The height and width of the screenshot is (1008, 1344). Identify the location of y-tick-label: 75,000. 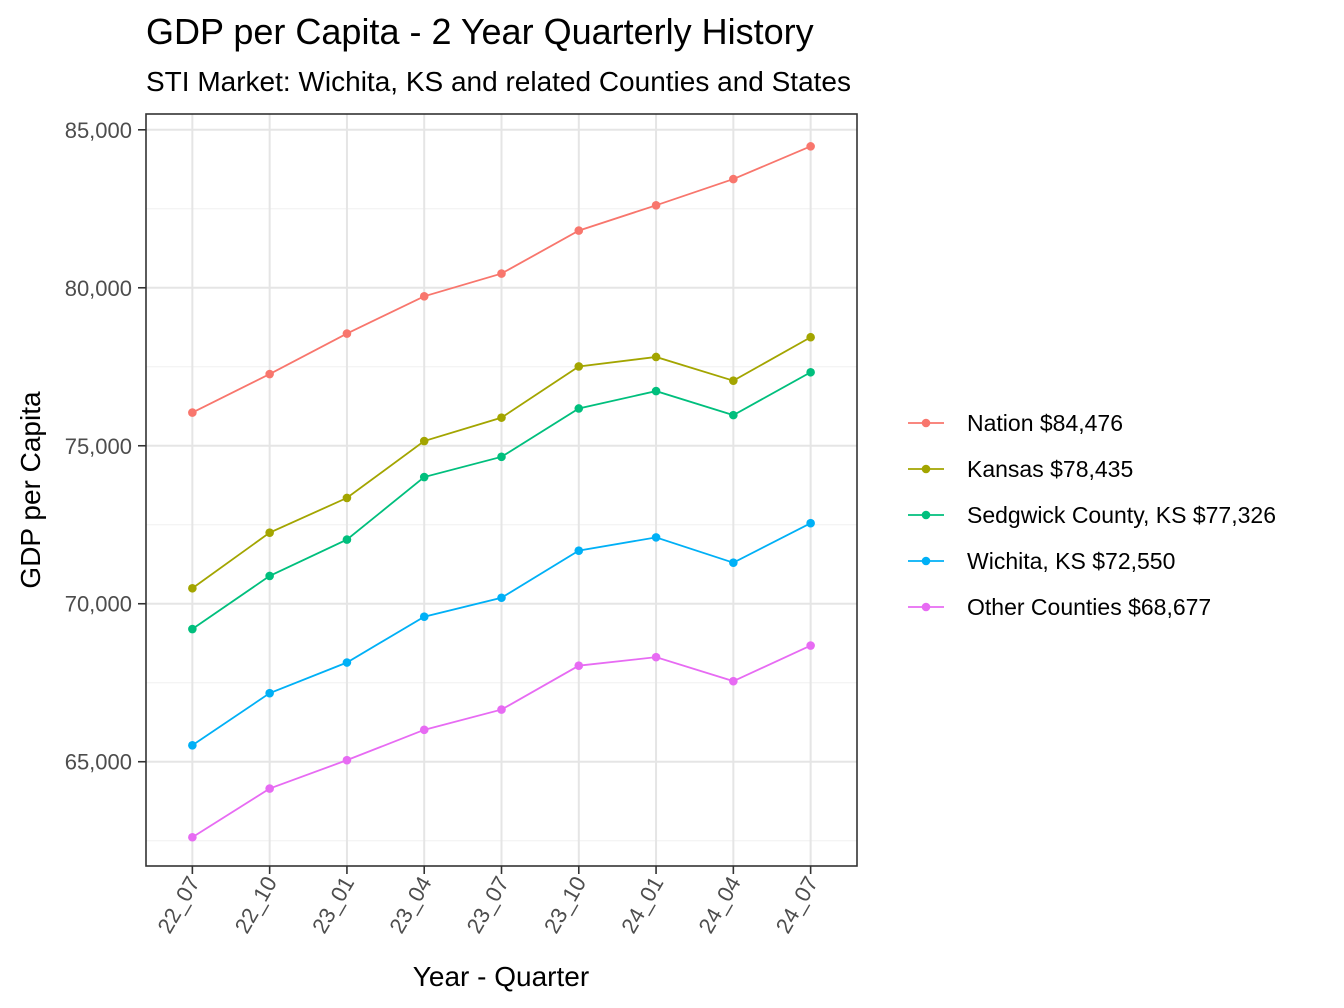
(98, 446).